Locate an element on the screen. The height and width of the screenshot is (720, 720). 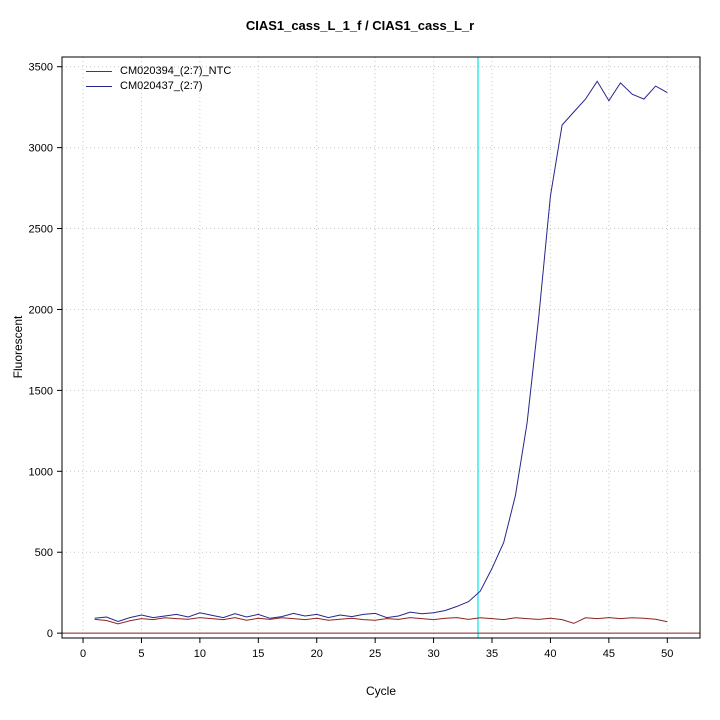
x-tick-label: 25 is located at coordinates (375, 654).